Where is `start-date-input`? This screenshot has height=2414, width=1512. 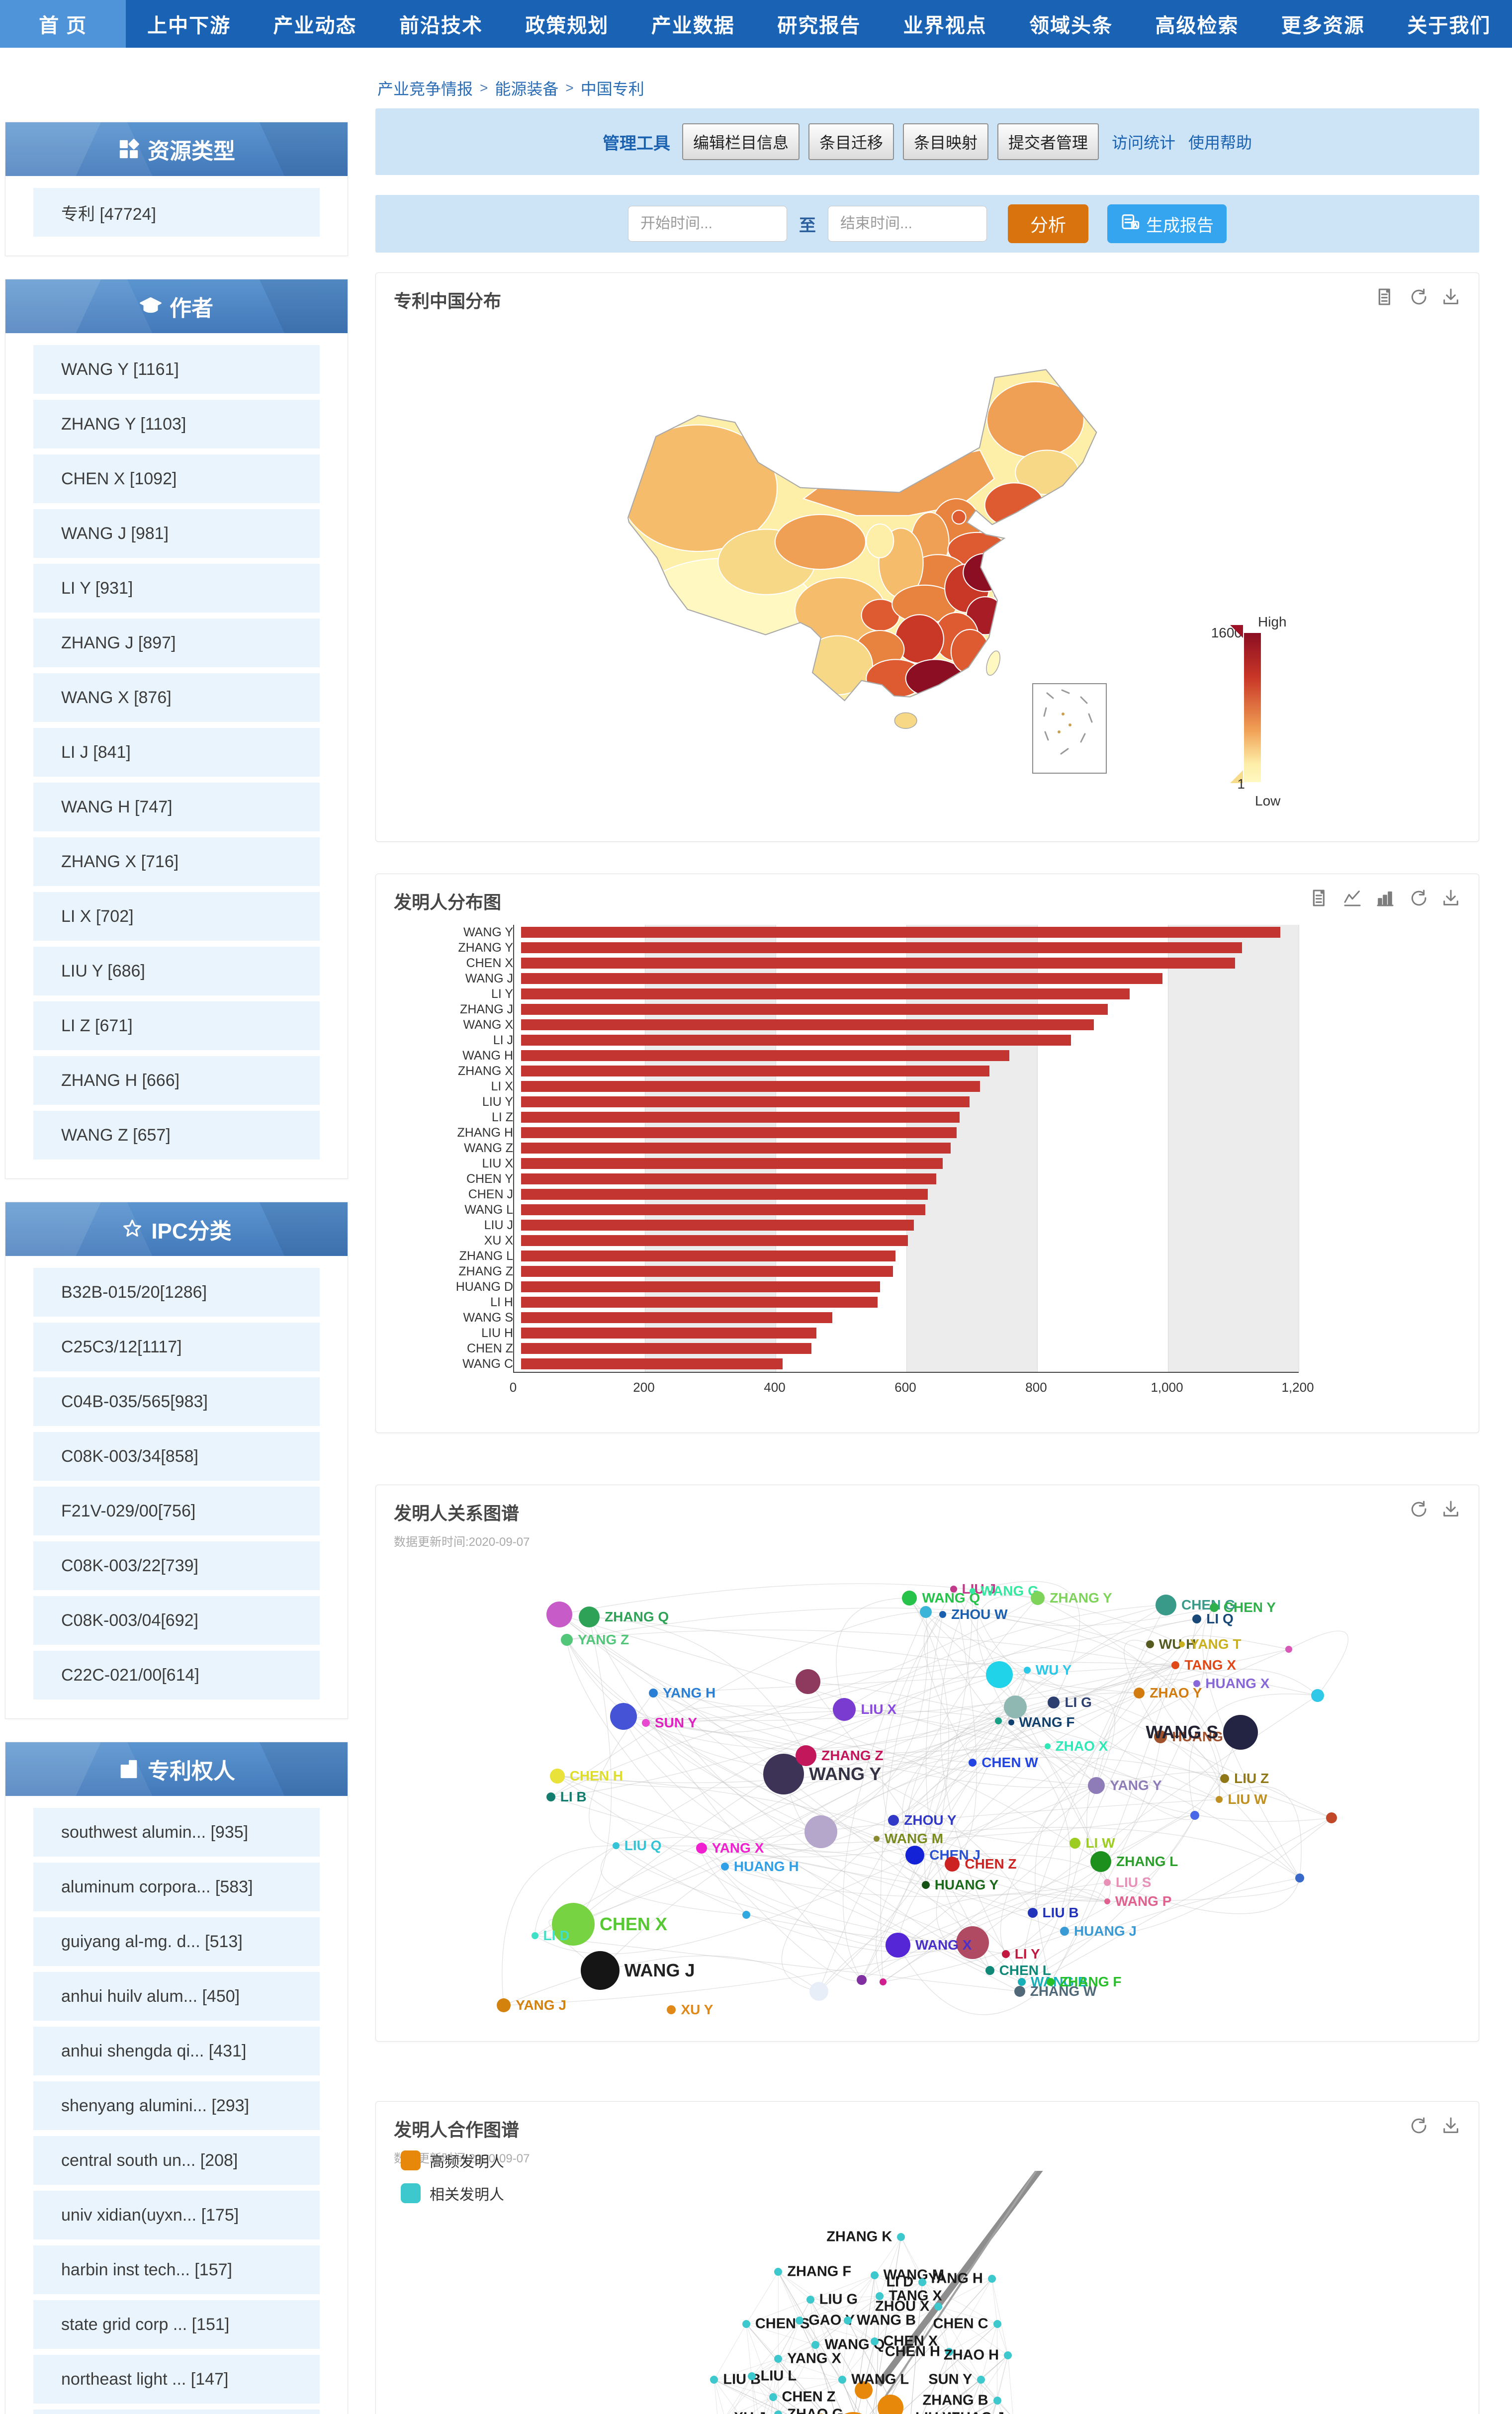
start-date-input is located at coordinates (707, 224).